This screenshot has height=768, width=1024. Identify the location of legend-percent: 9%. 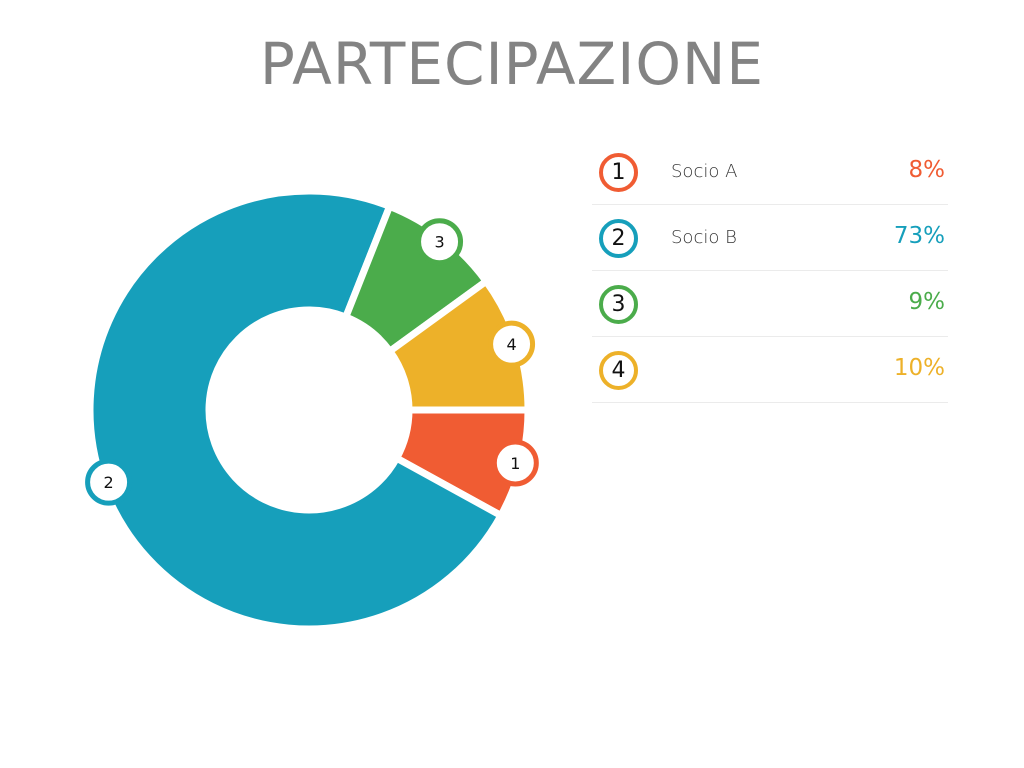
(927, 302).